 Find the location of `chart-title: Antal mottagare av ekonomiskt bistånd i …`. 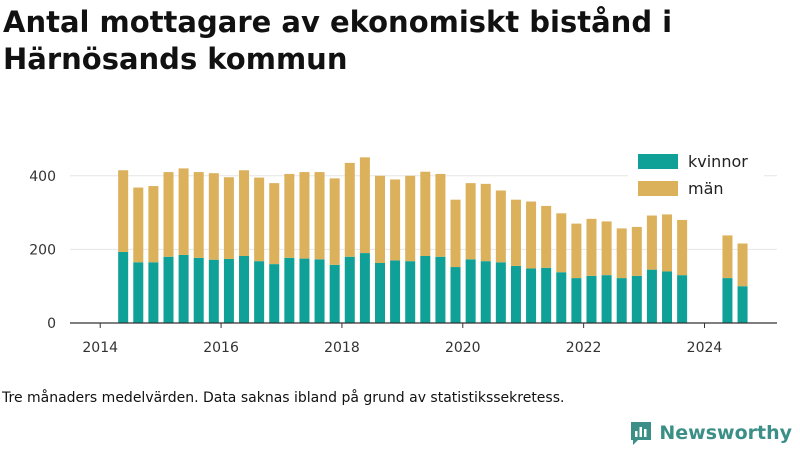

chart-title: Antal mottagare av ekonomiskt bistånd i … is located at coordinates (338, 40).